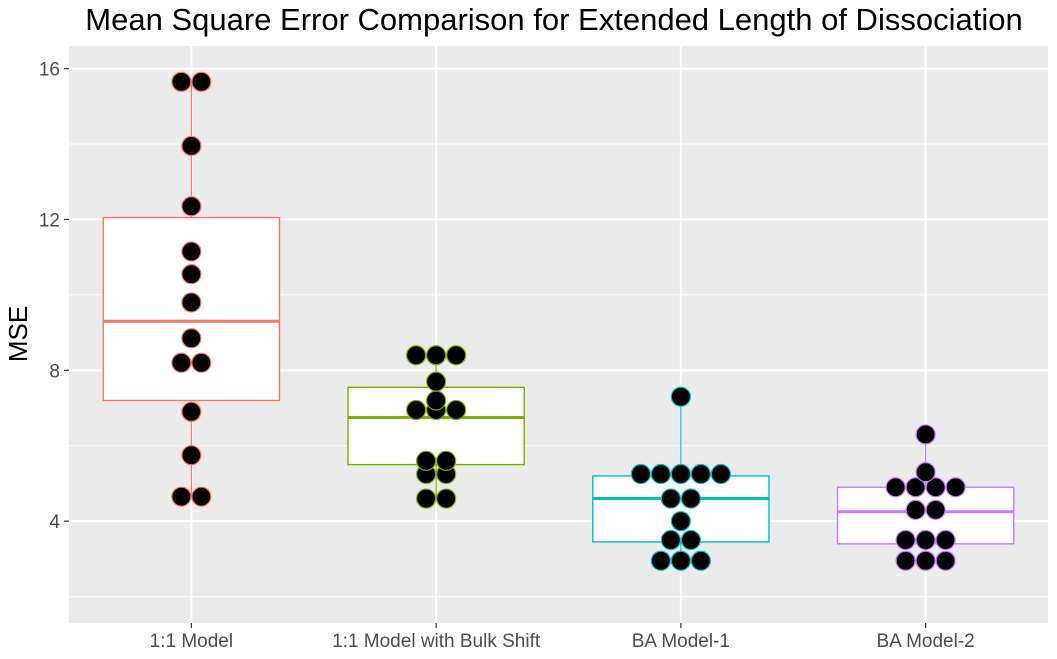 The image size is (1057, 659). I want to click on y-tick-label: 16, so click(49, 70).